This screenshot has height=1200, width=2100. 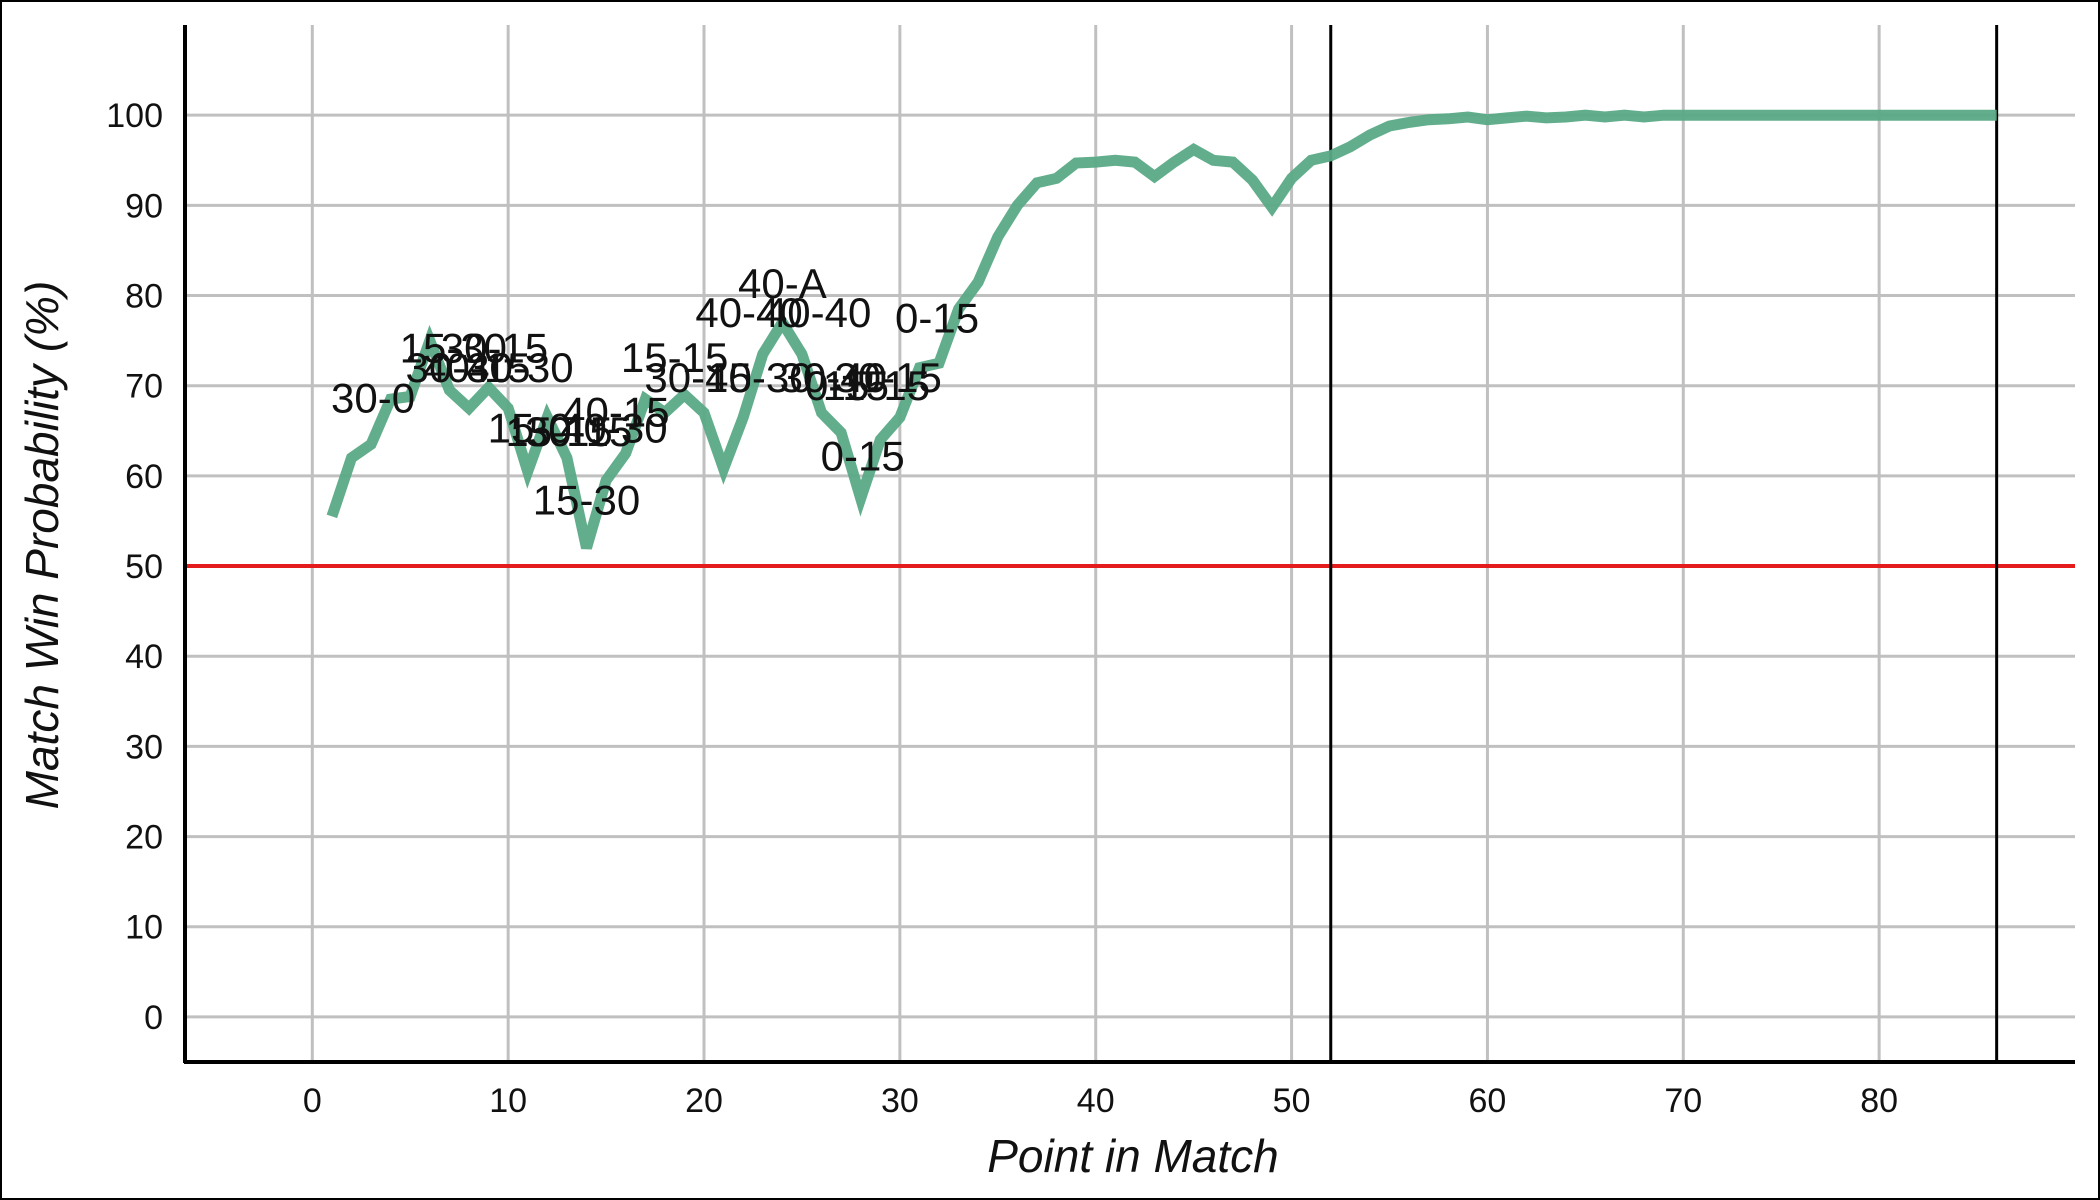 I want to click on y-tick-label: 80, so click(x=144, y=297).